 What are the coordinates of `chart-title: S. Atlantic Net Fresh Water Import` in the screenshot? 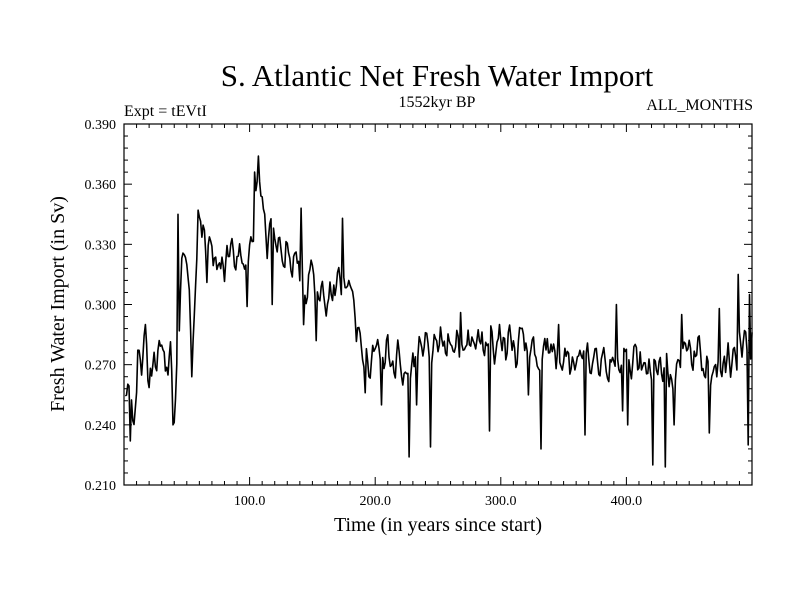 It's located at (437, 75).